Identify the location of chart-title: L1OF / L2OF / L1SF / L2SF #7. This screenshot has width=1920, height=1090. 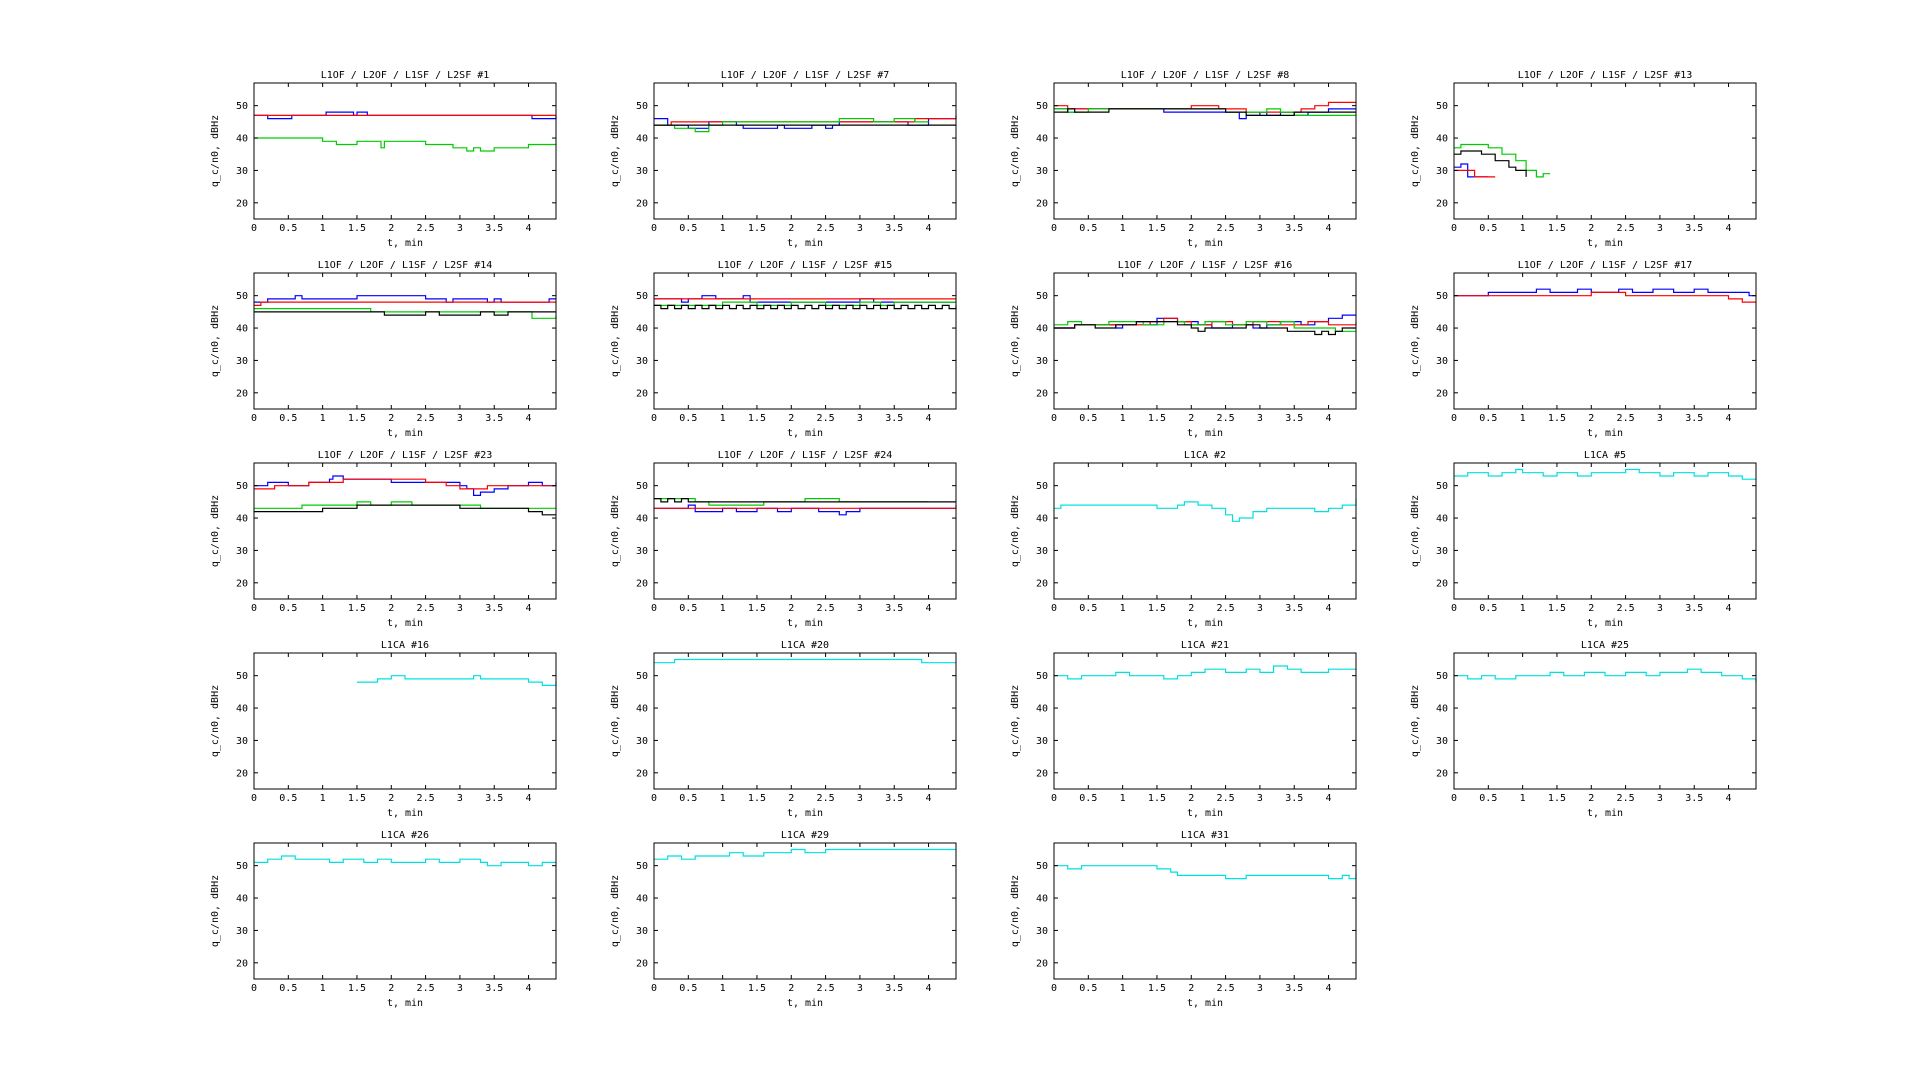
(805, 75).